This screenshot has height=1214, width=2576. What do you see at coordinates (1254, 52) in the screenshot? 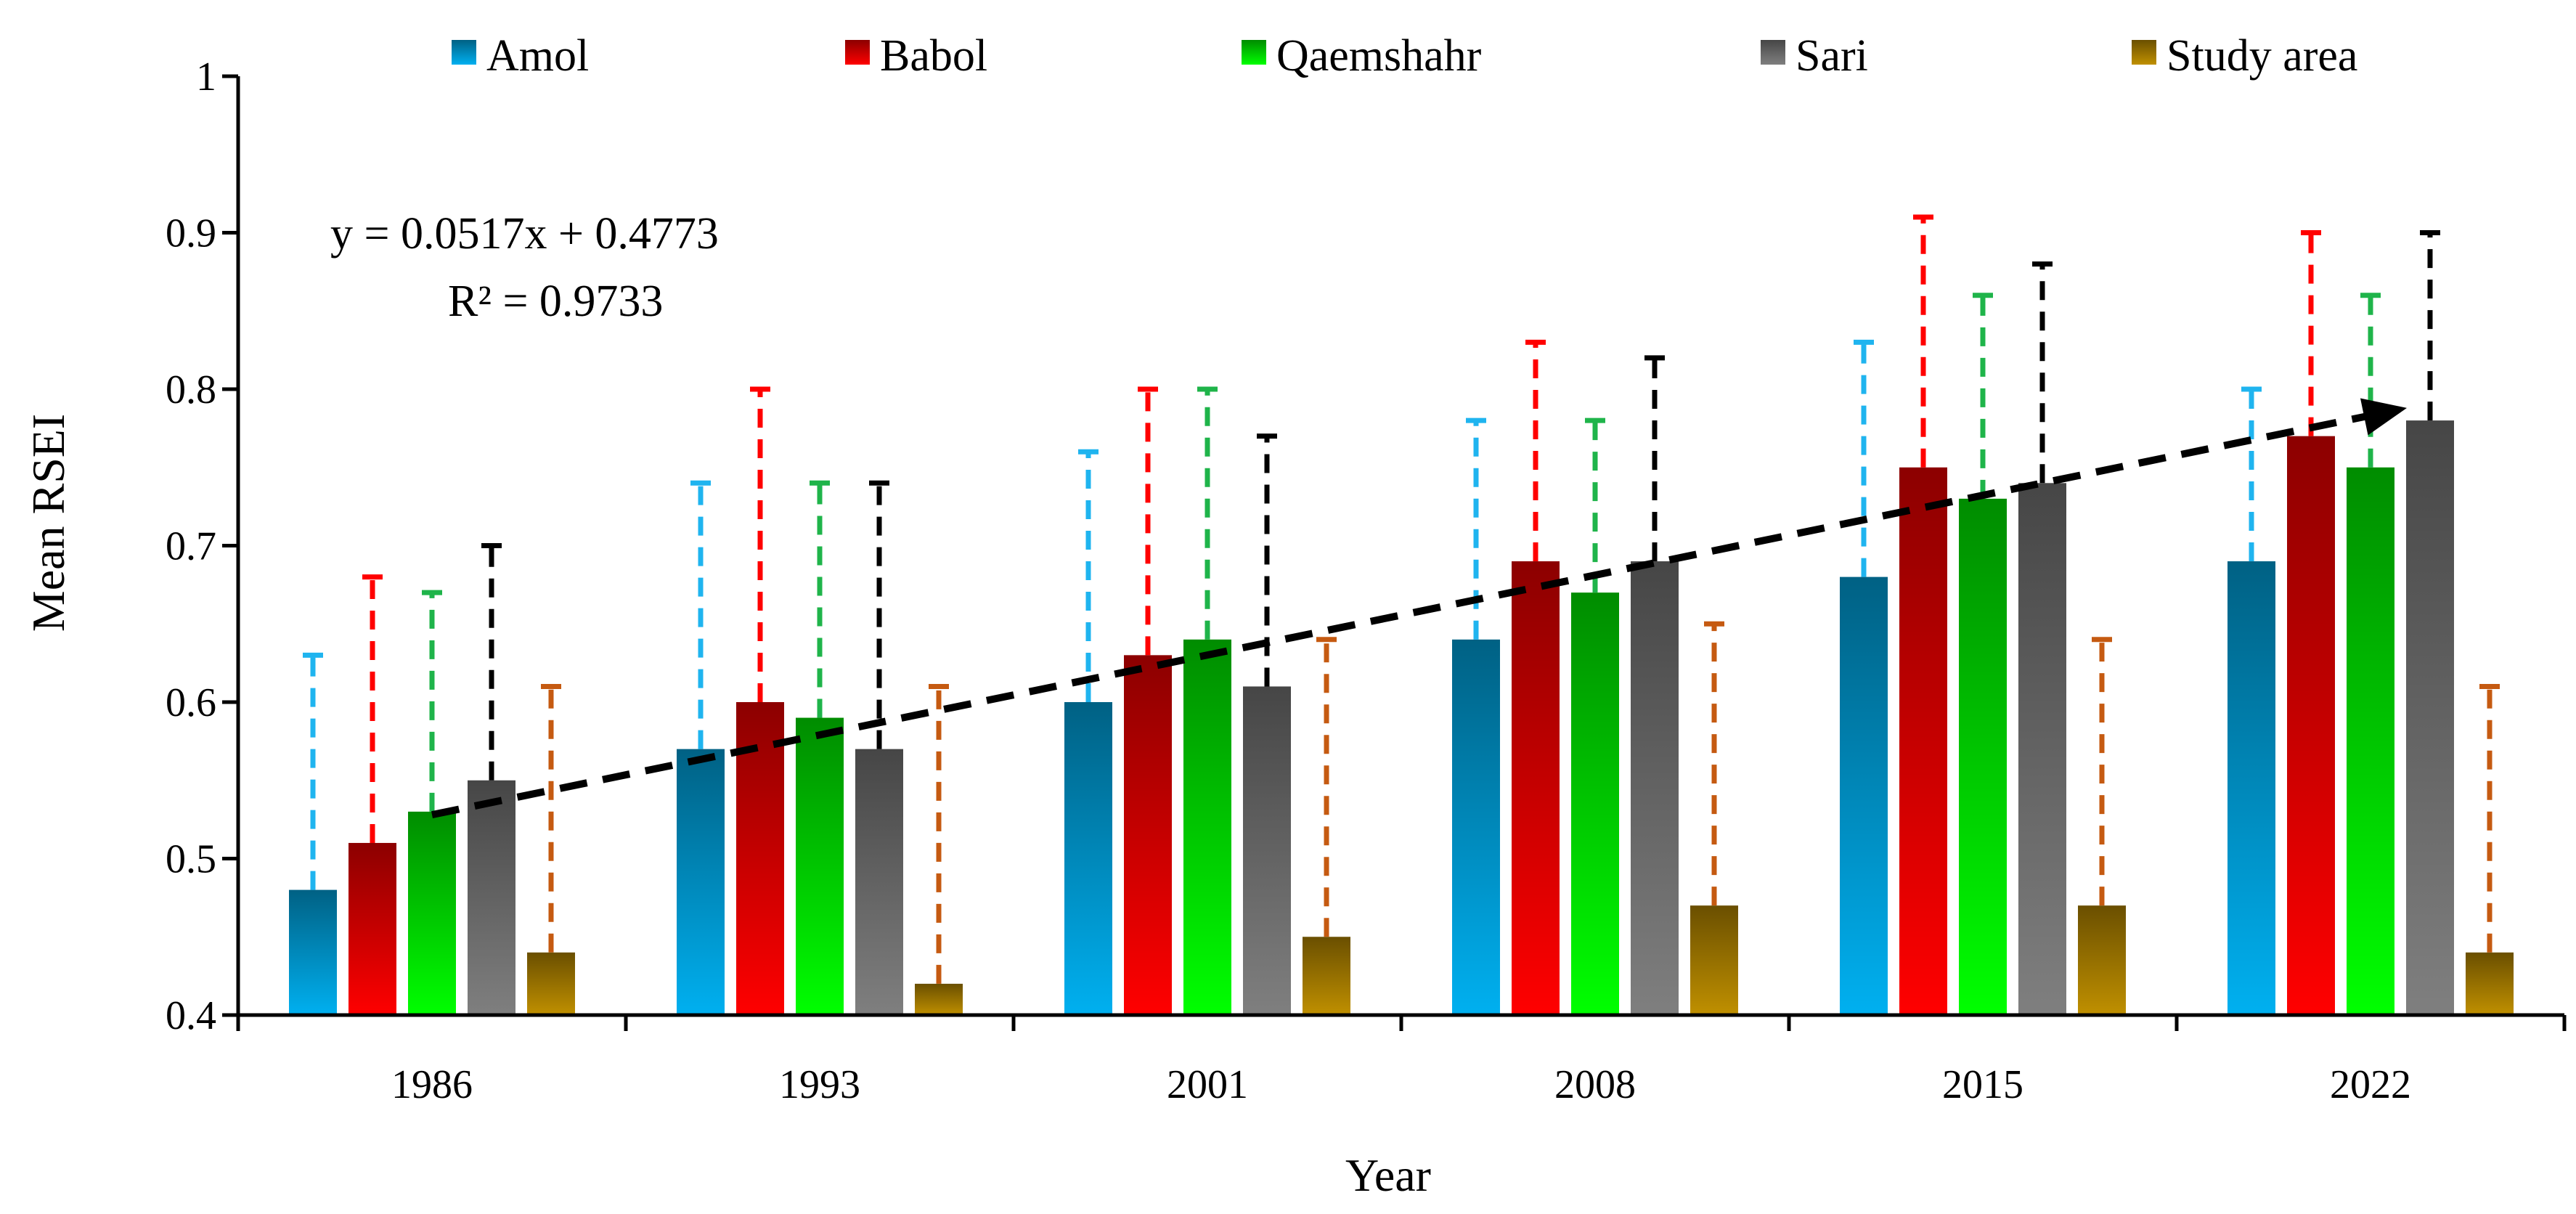
I see `legend-swatch-qaemshahr` at bounding box center [1254, 52].